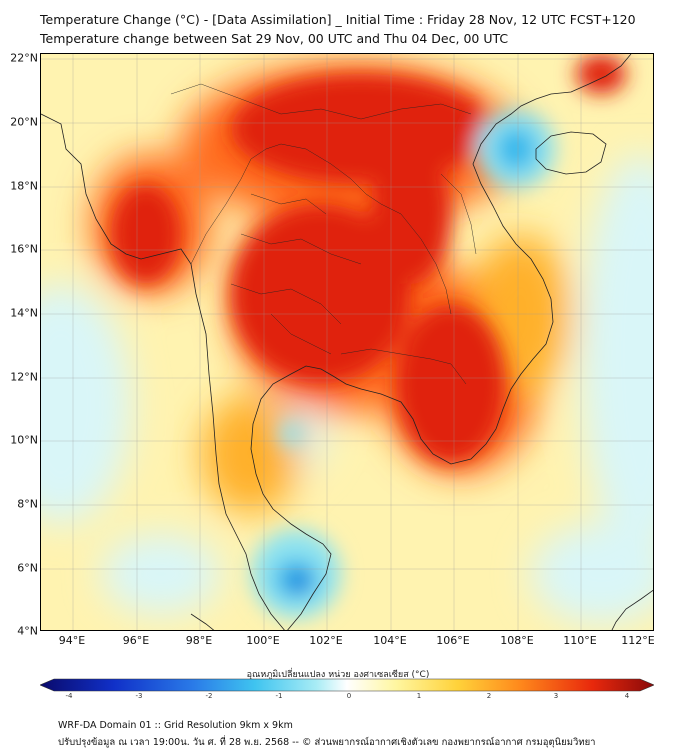  I want to click on lat-label-12: 12°N, so click(24, 377).